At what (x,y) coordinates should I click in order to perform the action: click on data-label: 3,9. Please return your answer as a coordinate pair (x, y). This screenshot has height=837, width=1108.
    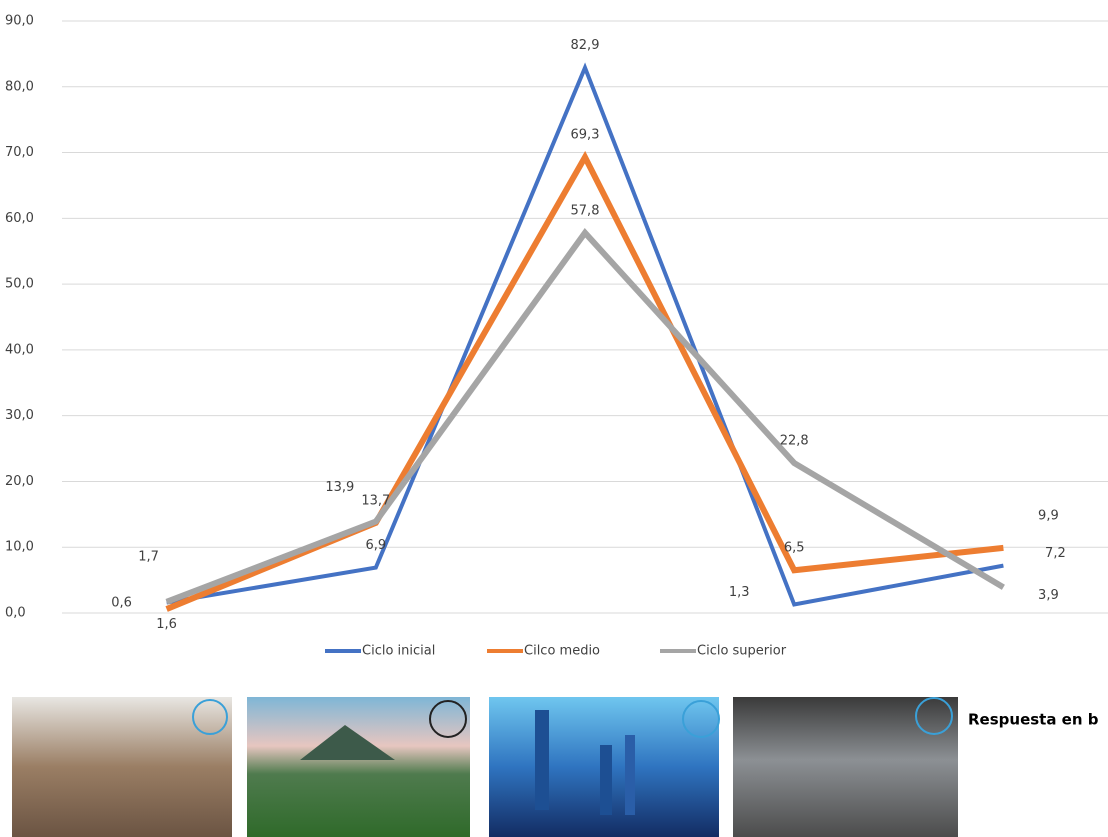
    Looking at the image, I should click on (1048, 595).